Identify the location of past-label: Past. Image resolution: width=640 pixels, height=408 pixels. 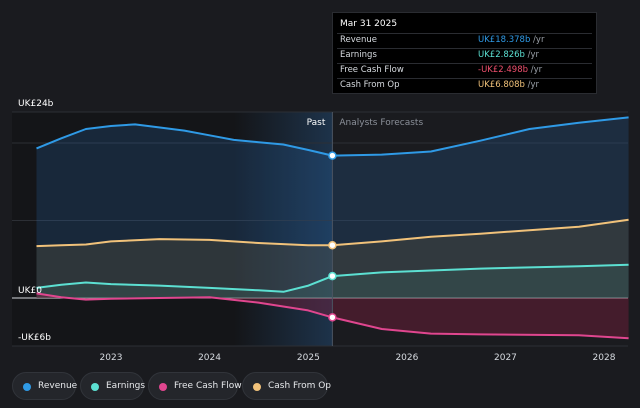
(316, 123).